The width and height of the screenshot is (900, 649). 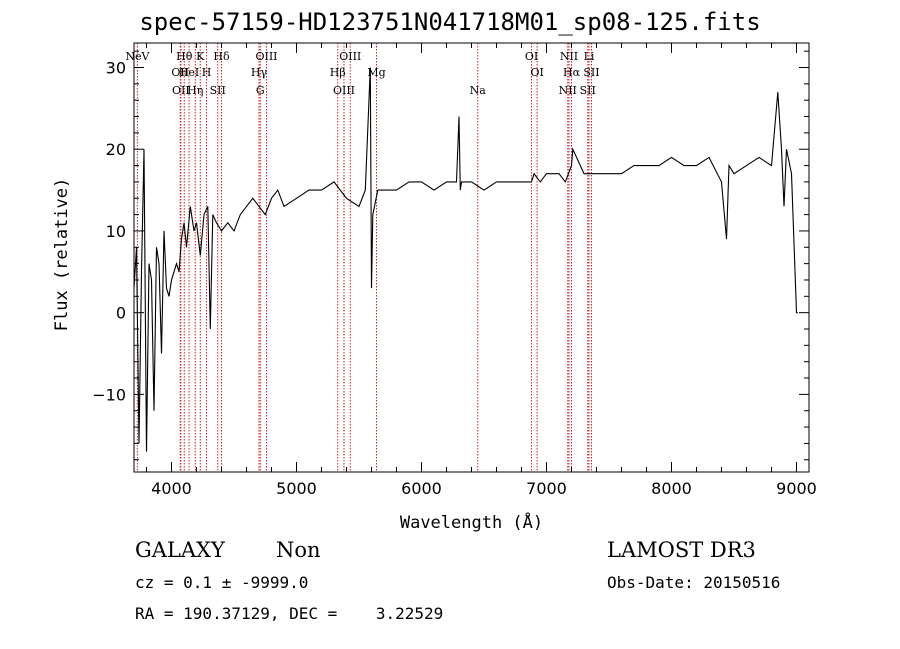 What do you see at coordinates (180, 550) in the screenshot?
I see `classification-label: GALAXY` at bounding box center [180, 550].